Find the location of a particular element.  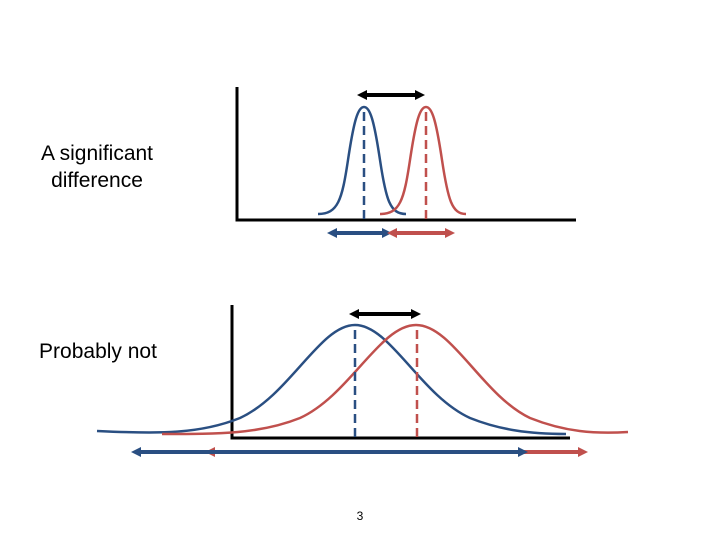

top-panel is located at coordinates (405, 162).